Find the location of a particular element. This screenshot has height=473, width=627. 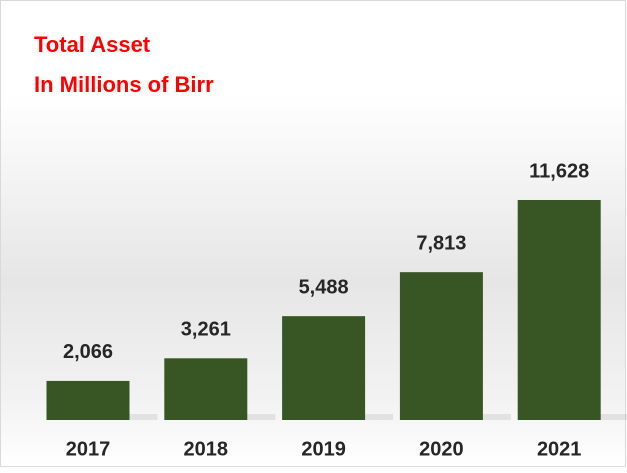

chart-title: Total Asset is located at coordinates (92, 44).